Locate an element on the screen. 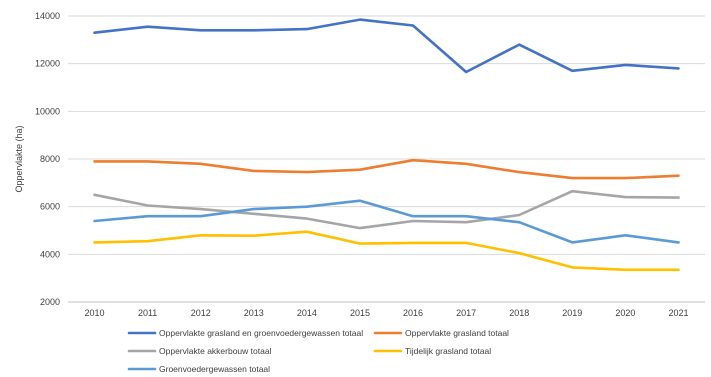 The height and width of the screenshot is (377, 711). x-tick-label: 2017 is located at coordinates (466, 313).